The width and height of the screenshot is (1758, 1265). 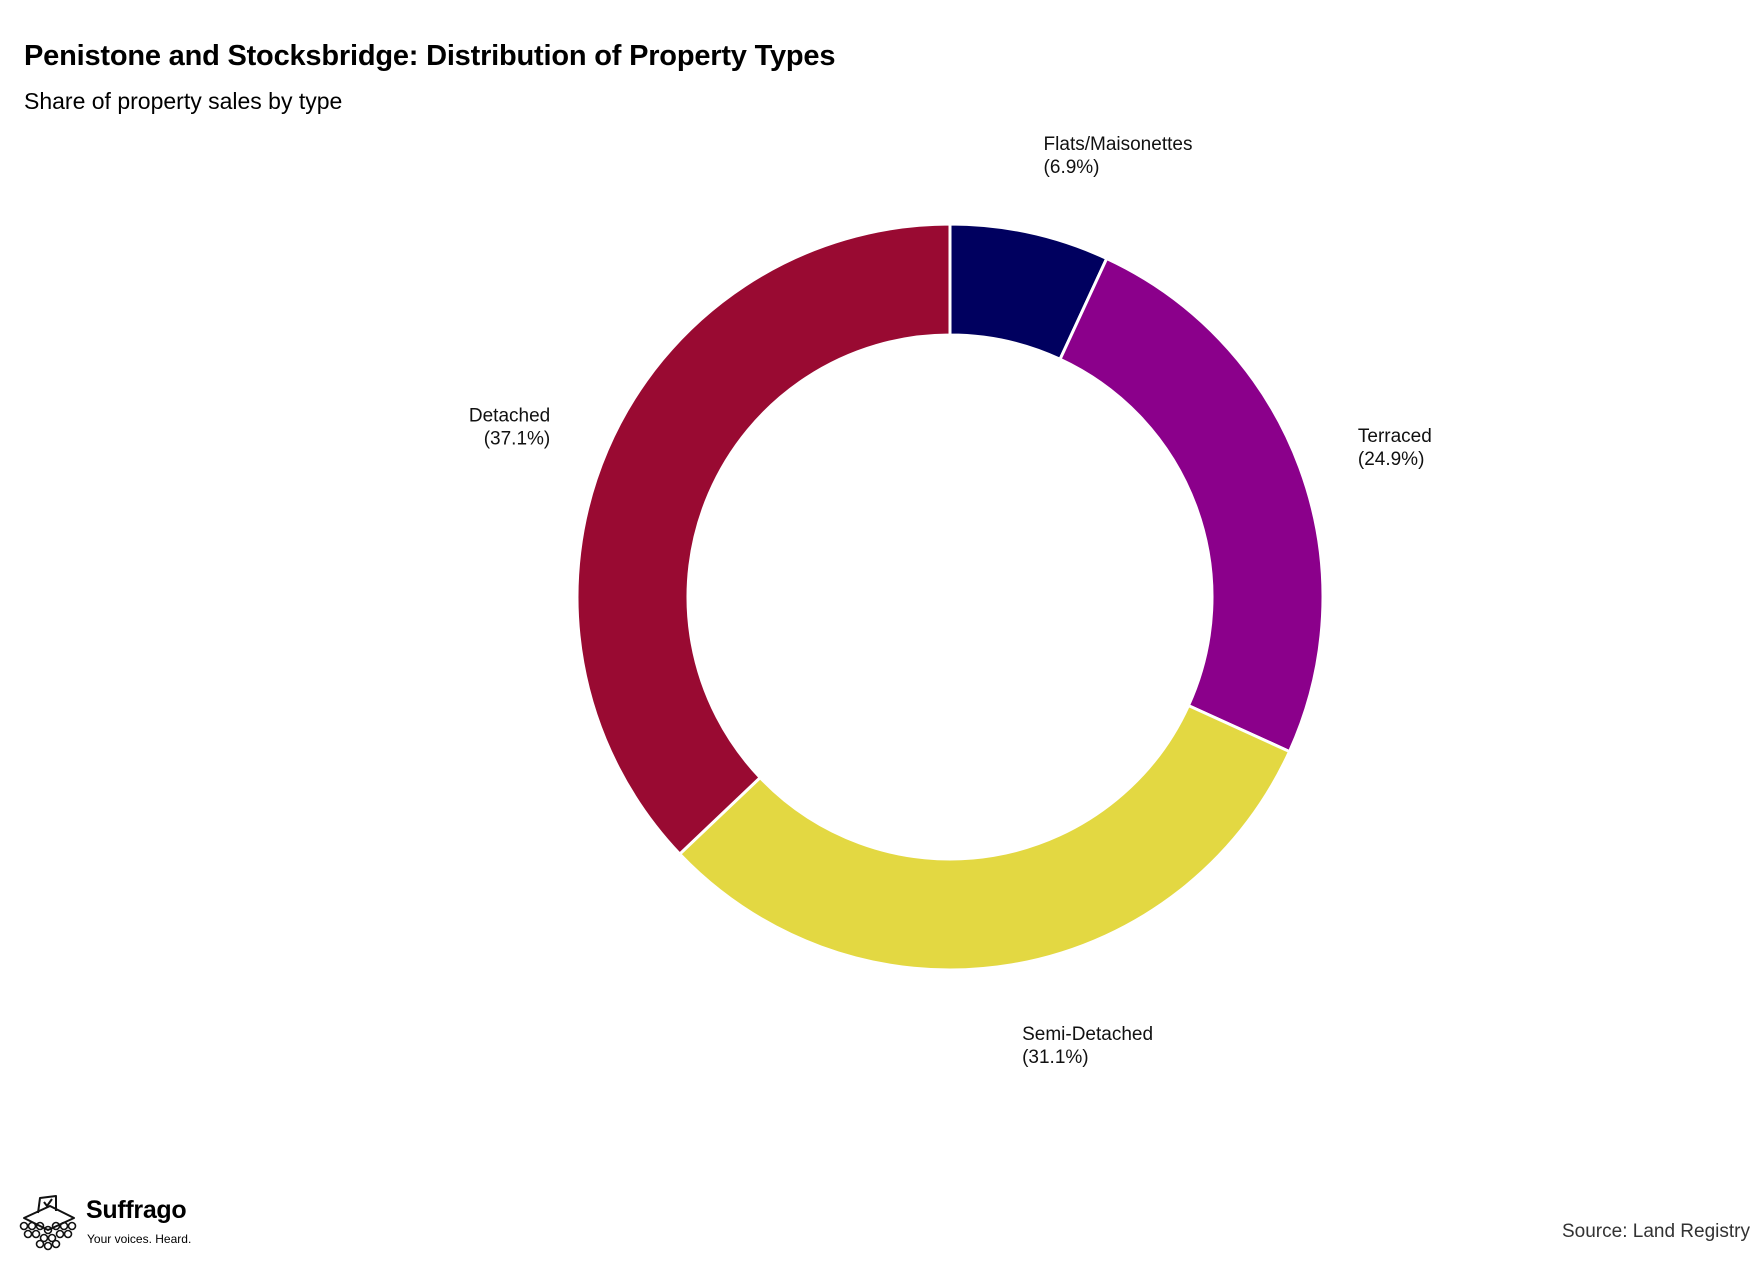 I want to click on slice-label-name: Terraced, so click(x=1395, y=436).